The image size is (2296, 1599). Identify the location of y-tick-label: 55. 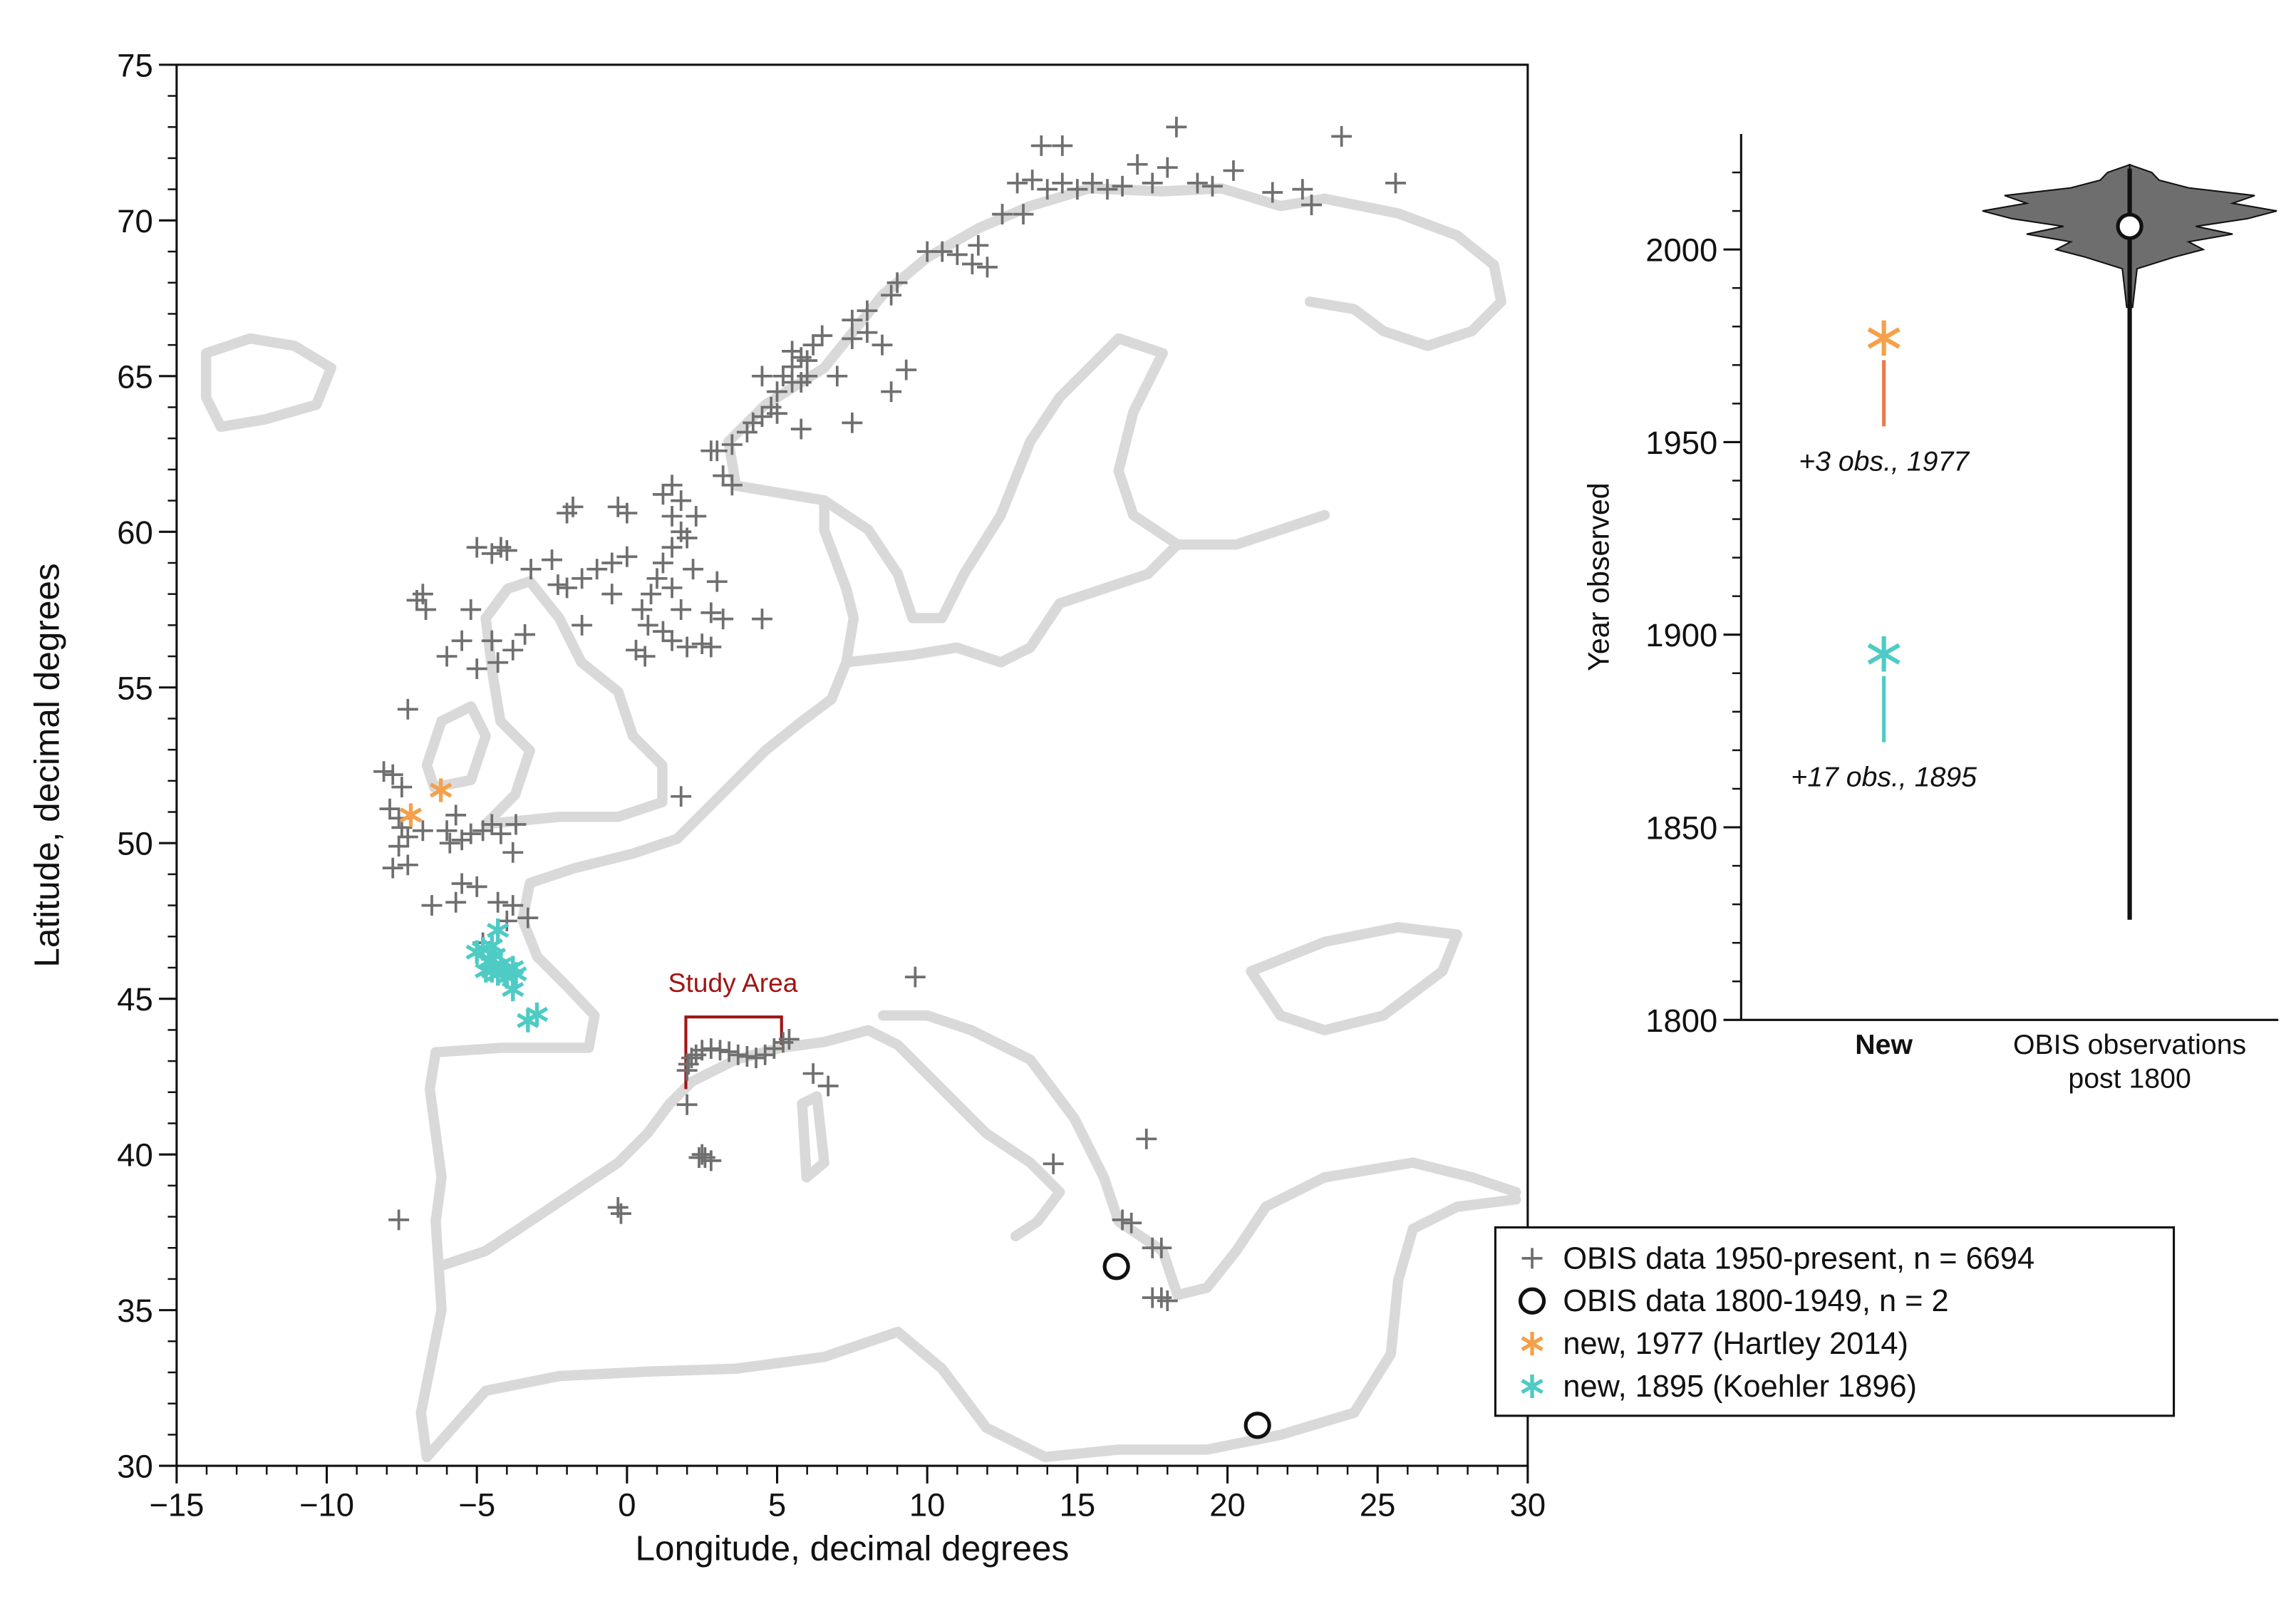
(135, 688).